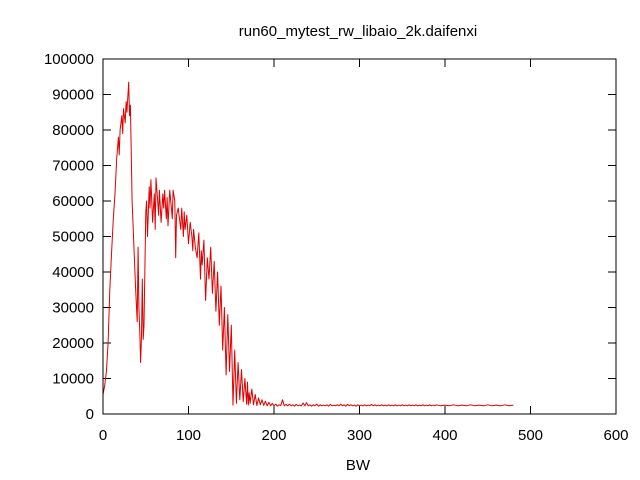 The height and width of the screenshot is (480, 640). What do you see at coordinates (73, 343) in the screenshot?
I see `y-tick-label: 20000` at bounding box center [73, 343].